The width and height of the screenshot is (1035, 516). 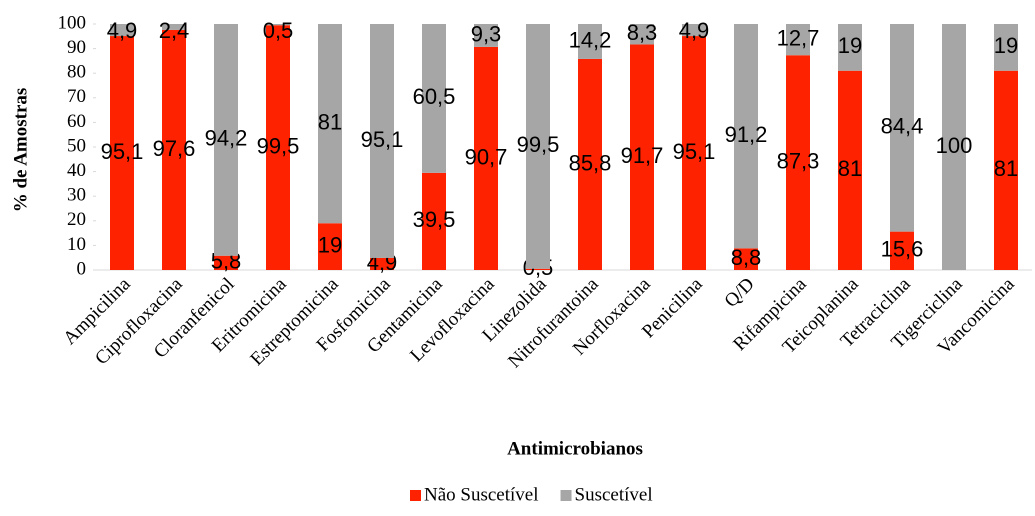 I want to click on data-label: 9,3, so click(x=486, y=33).